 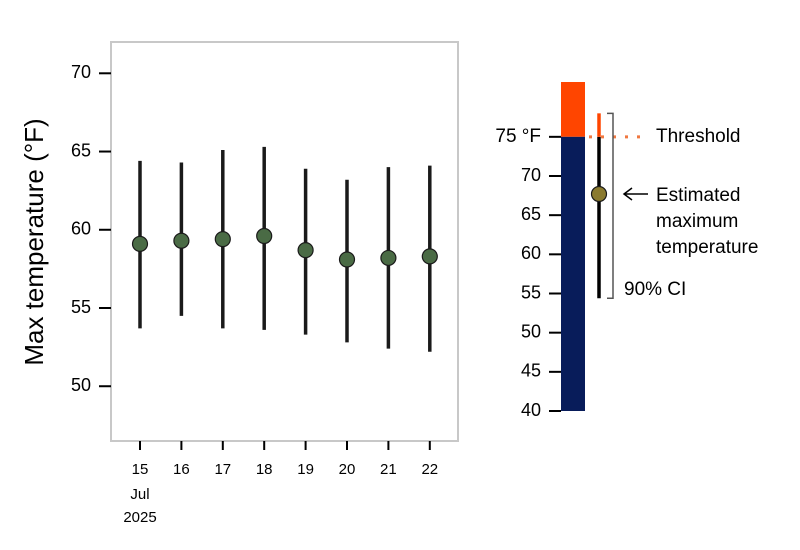 What do you see at coordinates (531, 175) in the screenshot?
I see `scale-tick-label: 70` at bounding box center [531, 175].